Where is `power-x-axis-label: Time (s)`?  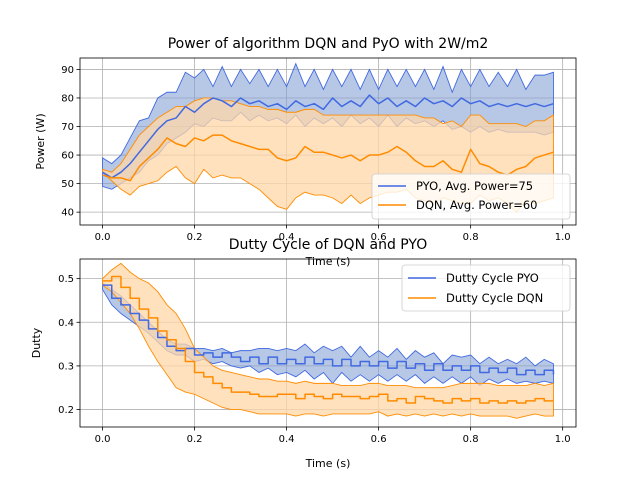
power-x-axis-label: Time (s) is located at coordinates (328, 261).